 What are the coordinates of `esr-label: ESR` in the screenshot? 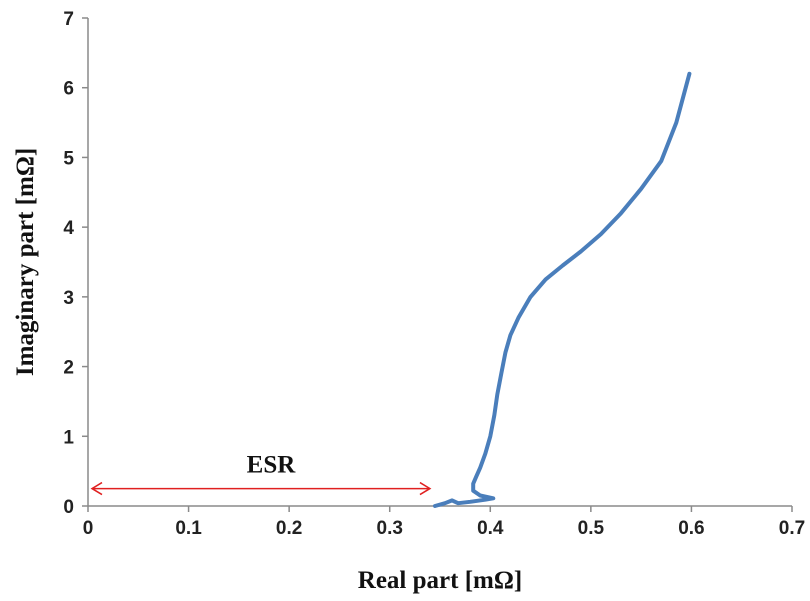 It's located at (272, 465).